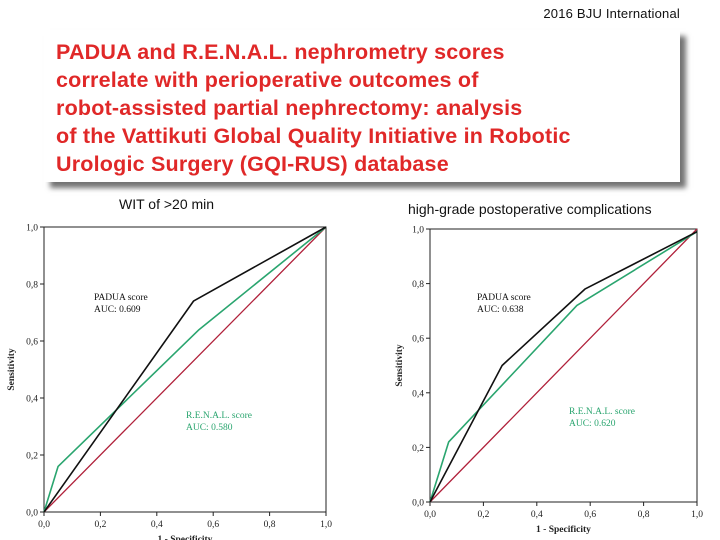 This screenshot has height=540, width=720. Describe the element at coordinates (117, 310) in the screenshot. I see `padua-auc-label: AUC: 0.609` at that location.